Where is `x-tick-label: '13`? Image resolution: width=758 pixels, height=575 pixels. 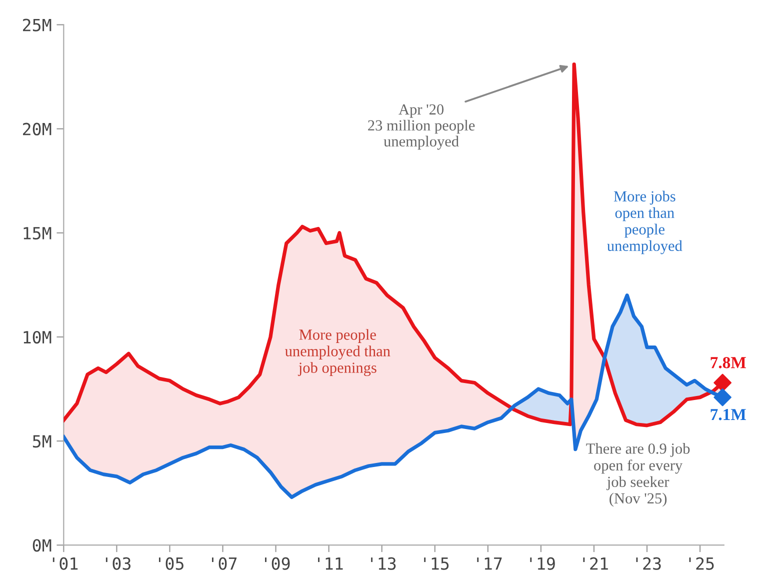 x-tick-label: '13 is located at coordinates (383, 563).